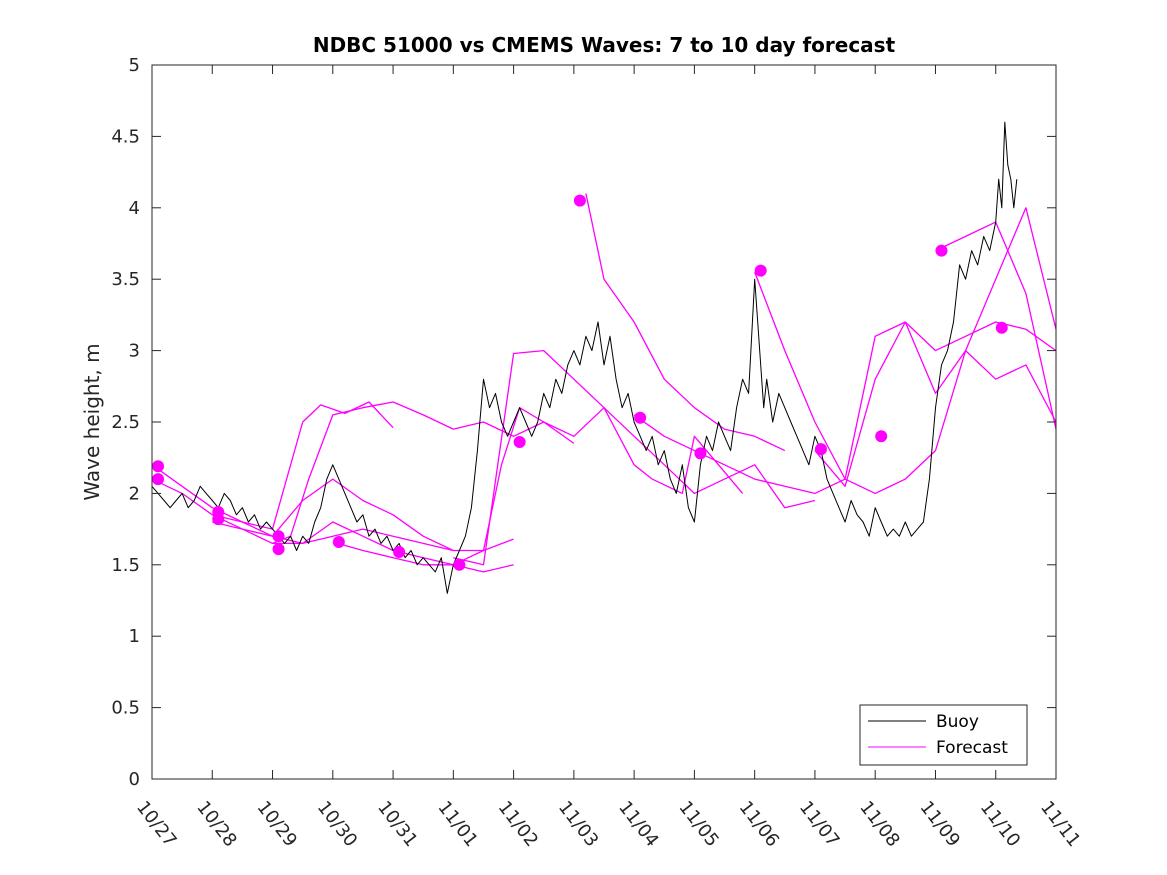 The height and width of the screenshot is (875, 1167). I want to click on legend-box, so click(943, 735).